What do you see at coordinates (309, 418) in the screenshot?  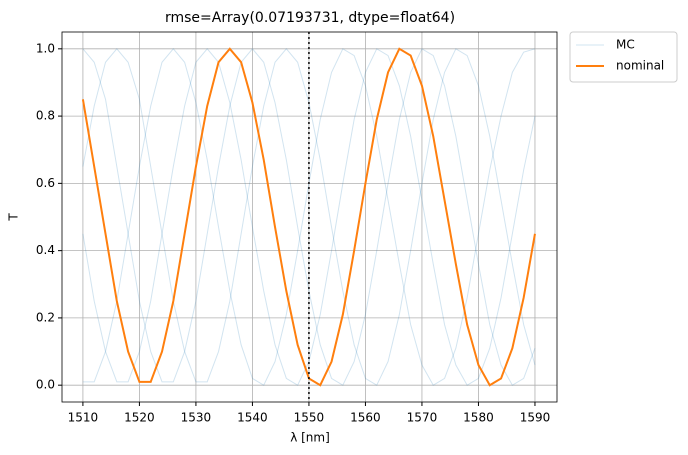 I see `x-tick-label: 1550` at bounding box center [309, 418].